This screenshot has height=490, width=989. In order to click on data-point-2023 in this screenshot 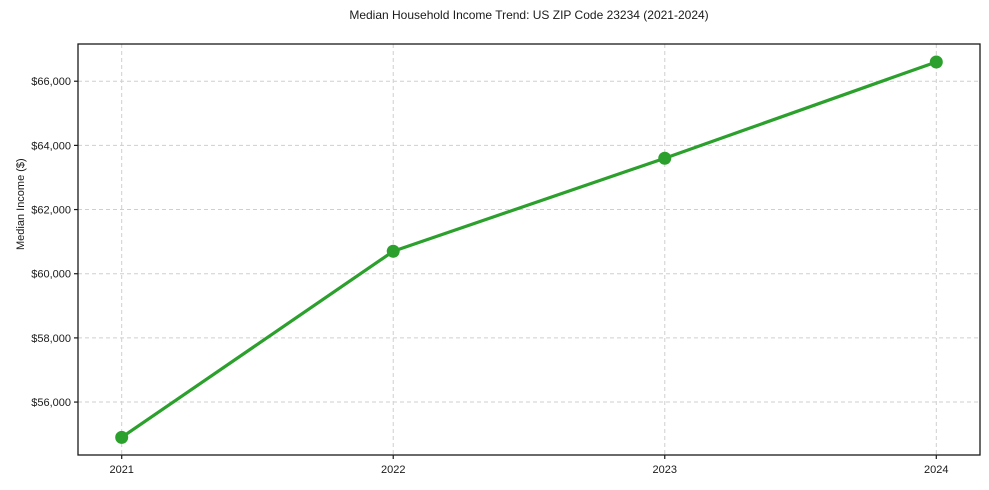, I will do `click(665, 158)`.